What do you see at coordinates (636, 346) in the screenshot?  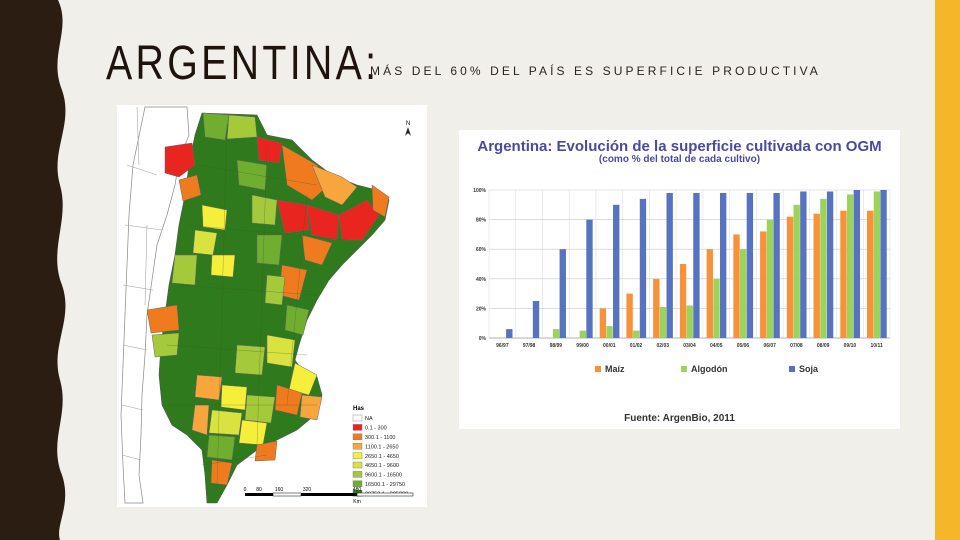 I see `x-tick-label: 01/02` at bounding box center [636, 346].